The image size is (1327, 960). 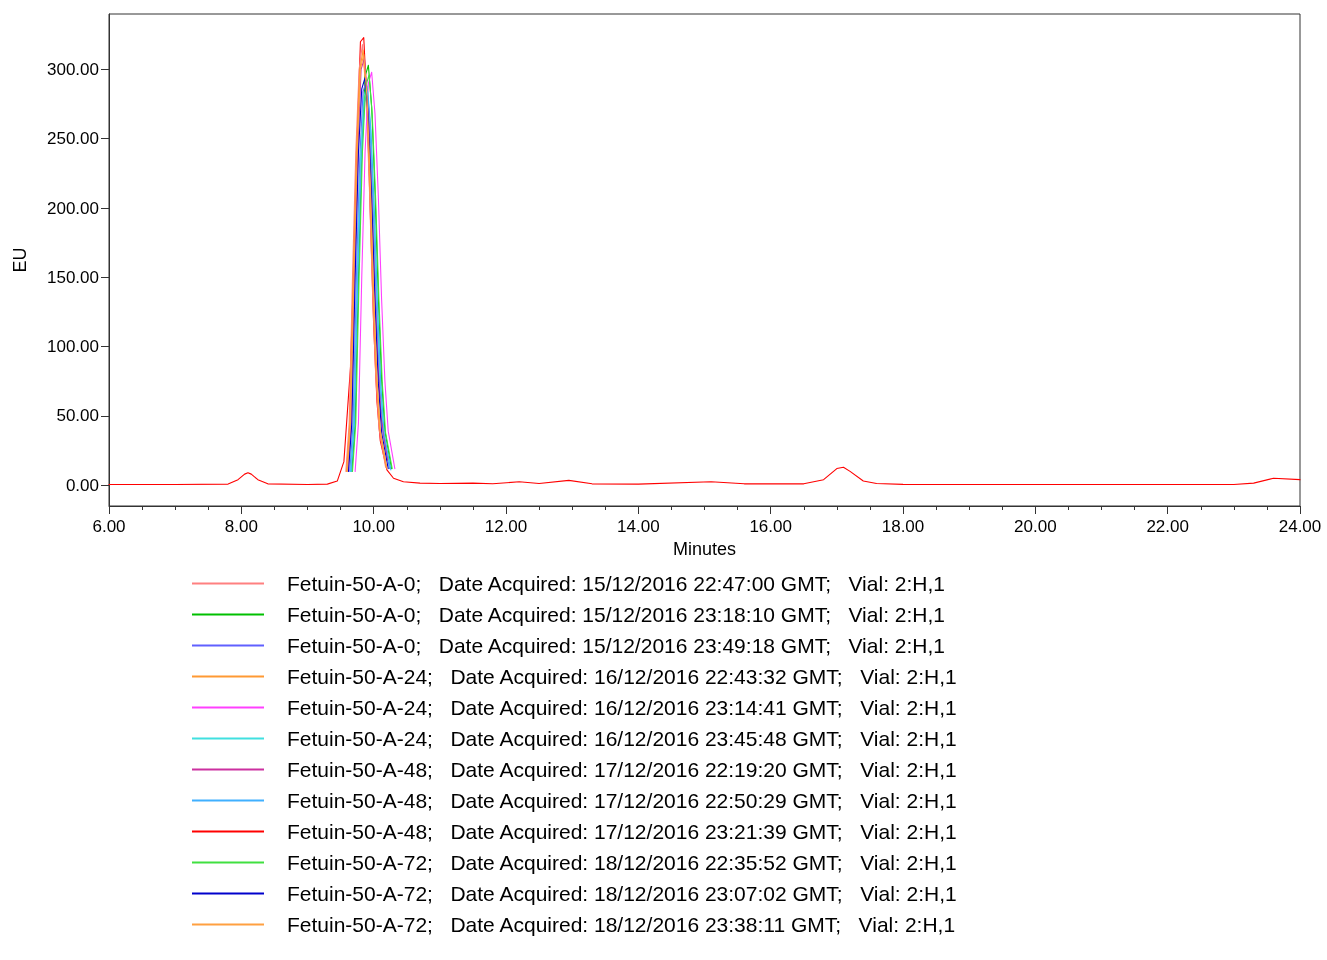 I want to click on y-tick-label: 150.00, so click(x=73, y=277).